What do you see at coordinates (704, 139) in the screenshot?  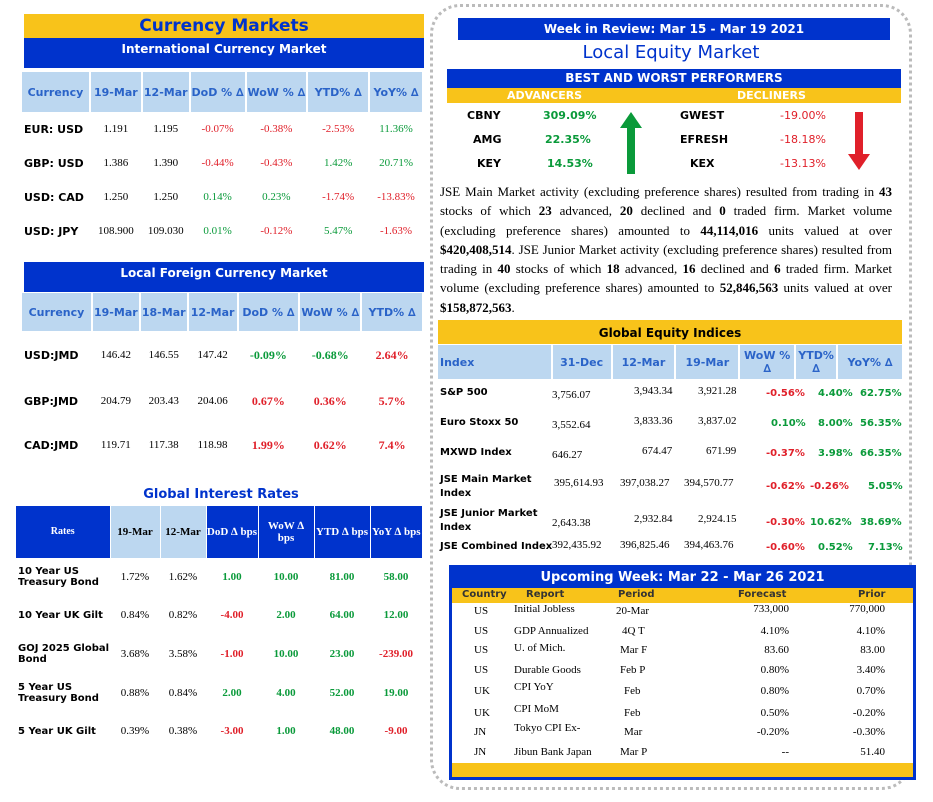 I see `ticker: EFRESH` at bounding box center [704, 139].